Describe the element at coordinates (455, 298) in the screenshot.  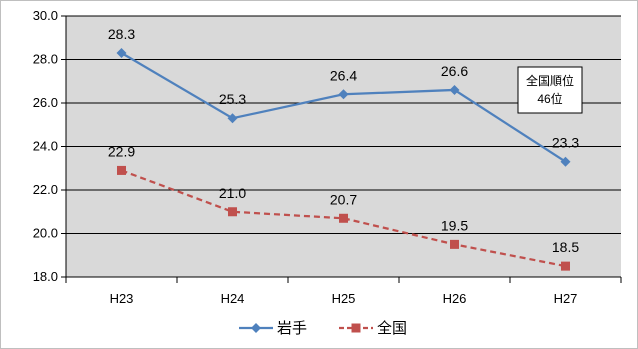
I see `x-tick-label: H26` at that location.